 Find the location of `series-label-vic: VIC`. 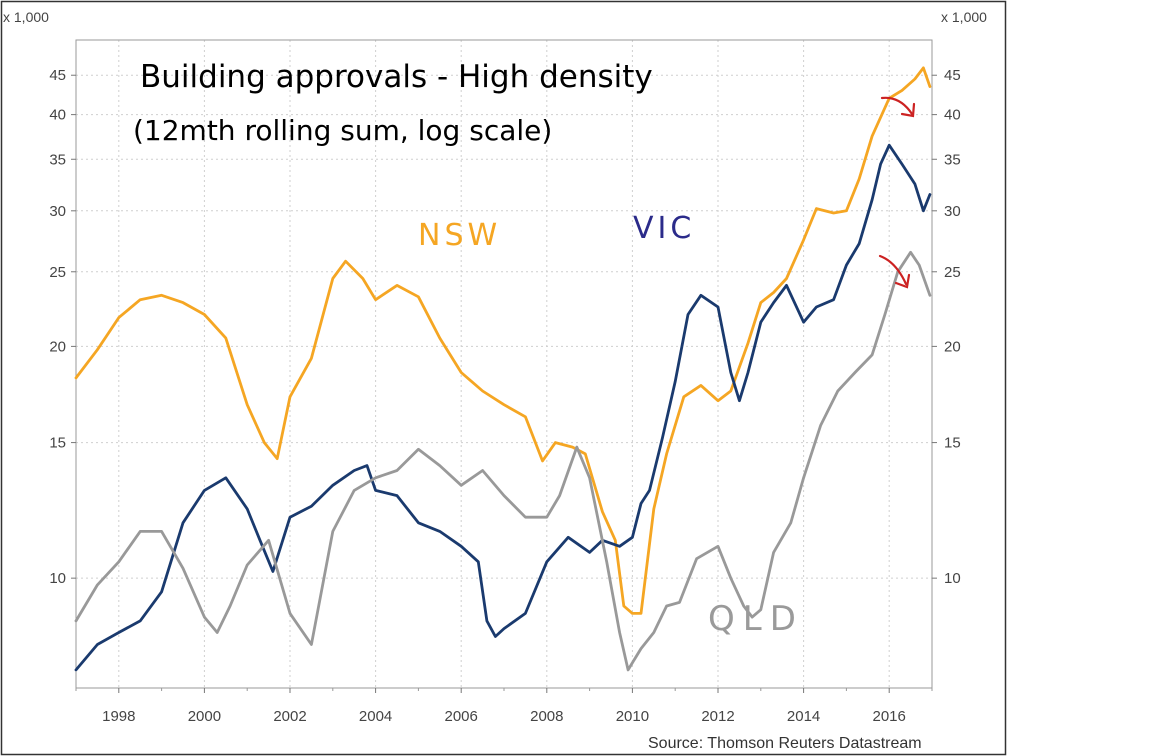

series-label-vic: VIC is located at coordinates (664, 228).